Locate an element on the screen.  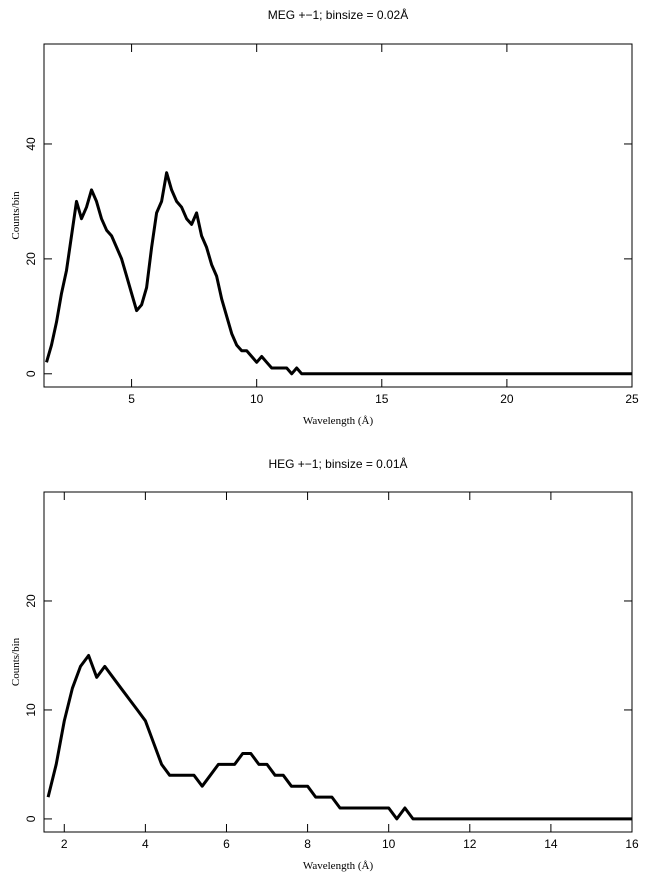
chart-title: HEG +−1; binsize = 0.01Å is located at coordinates (337, 463).